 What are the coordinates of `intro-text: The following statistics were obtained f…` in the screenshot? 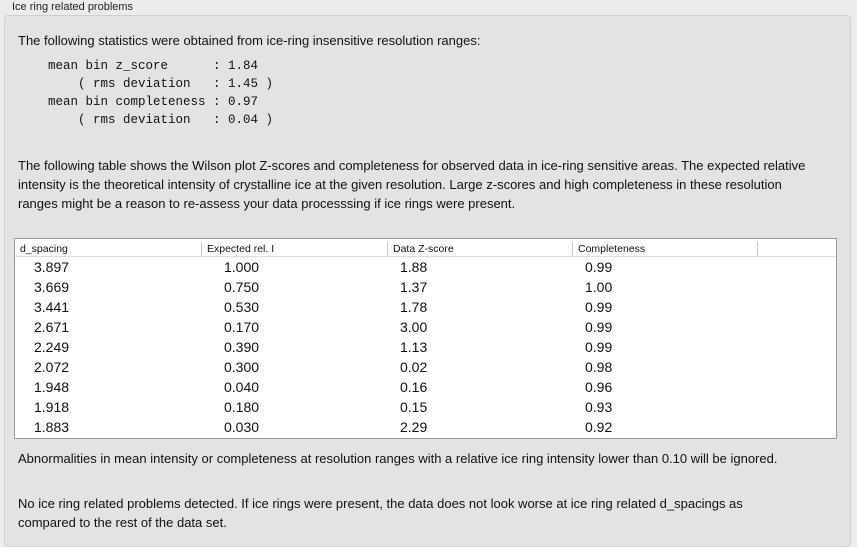 It's located at (249, 40).